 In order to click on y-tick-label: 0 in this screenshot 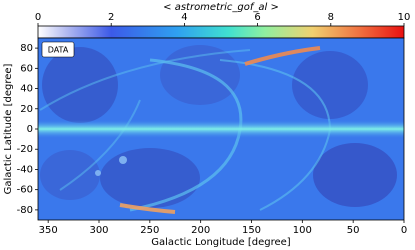, I will do `click(30, 129)`.